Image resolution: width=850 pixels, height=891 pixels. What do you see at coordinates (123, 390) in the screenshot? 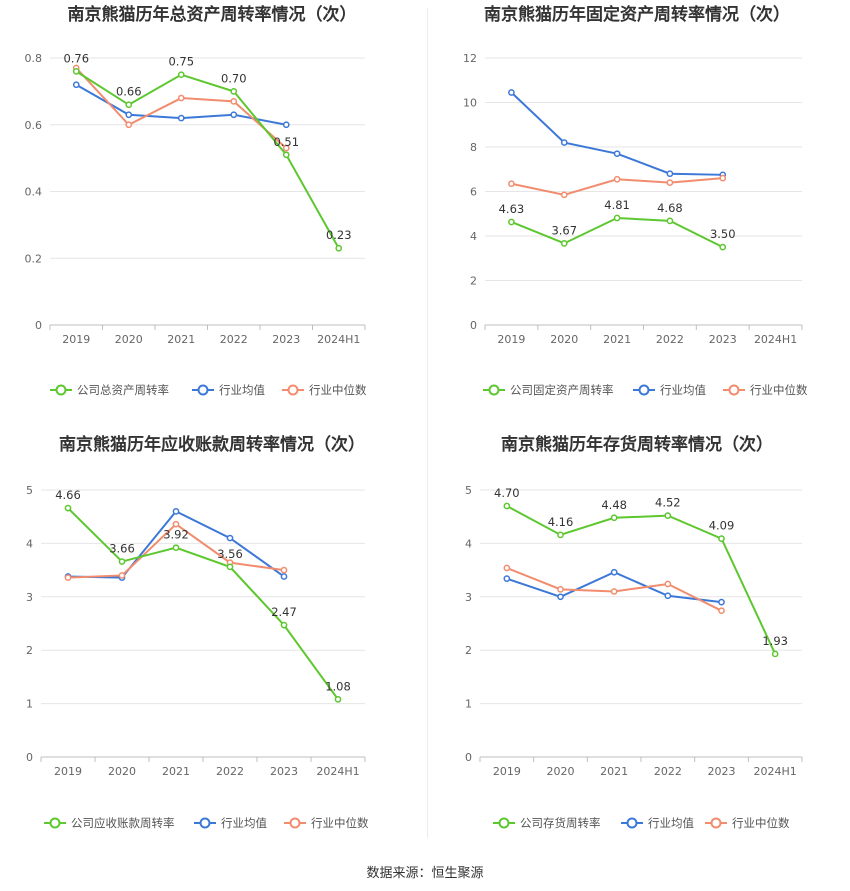
I see `legend-label: 公司总资产周转率` at bounding box center [123, 390].